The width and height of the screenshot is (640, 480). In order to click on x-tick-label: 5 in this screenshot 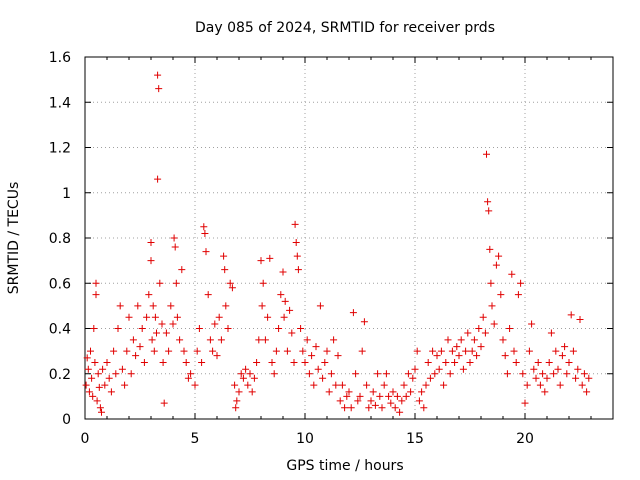, I will do `click(195, 439)`.